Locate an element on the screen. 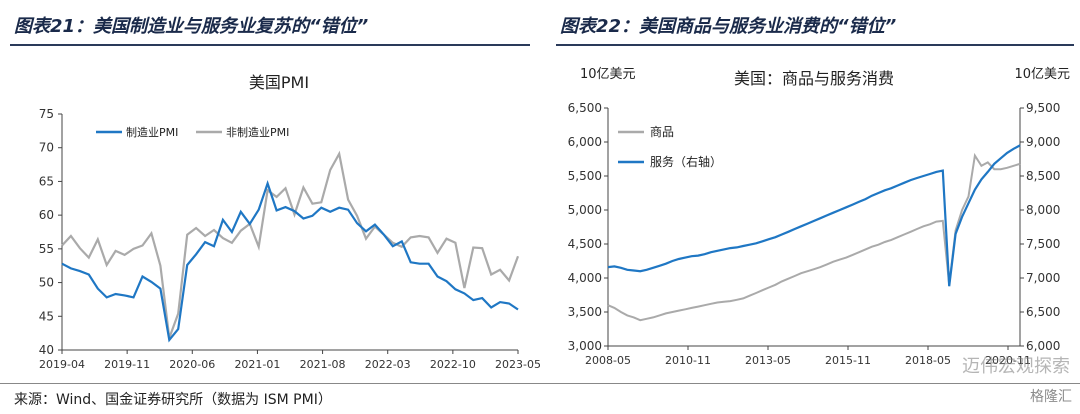 This screenshot has width=1080, height=414. watermark-text: 迈伟宏观探索 is located at coordinates (1016, 366).